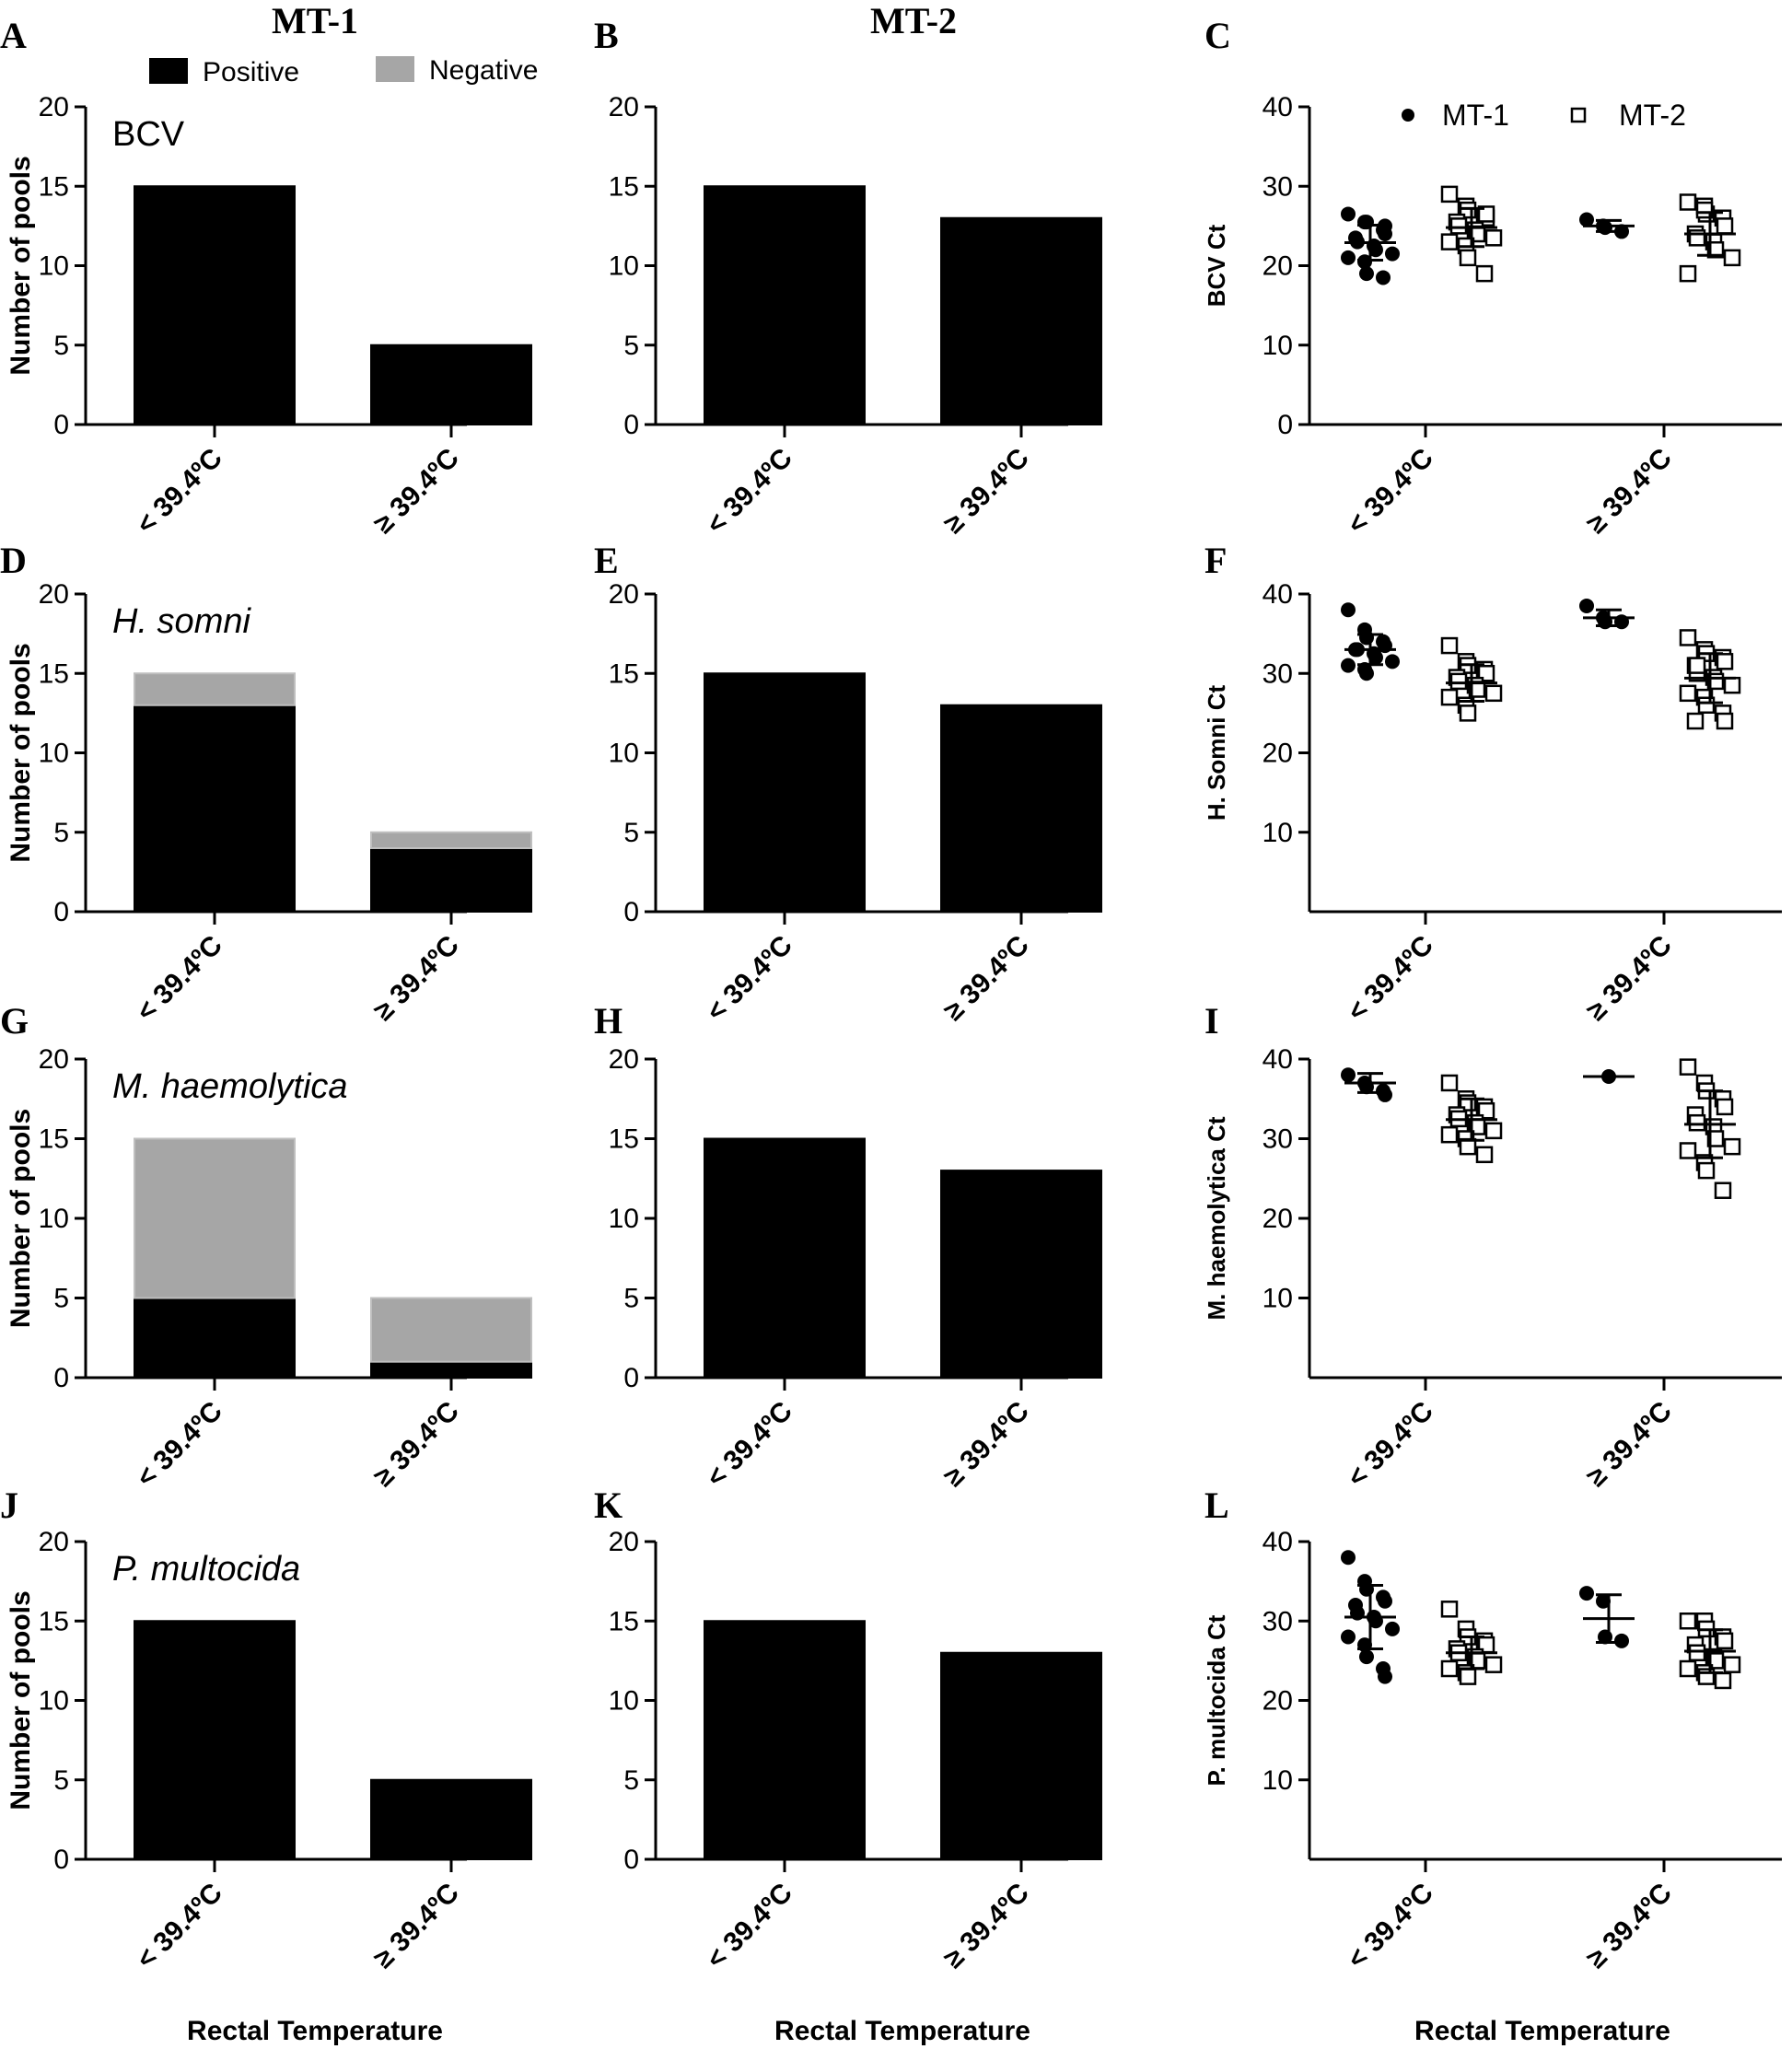 This screenshot has width=1792, height=2049. Describe the element at coordinates (230, 1086) in the screenshot. I see `pathogen-label: M. haemolytica` at that location.